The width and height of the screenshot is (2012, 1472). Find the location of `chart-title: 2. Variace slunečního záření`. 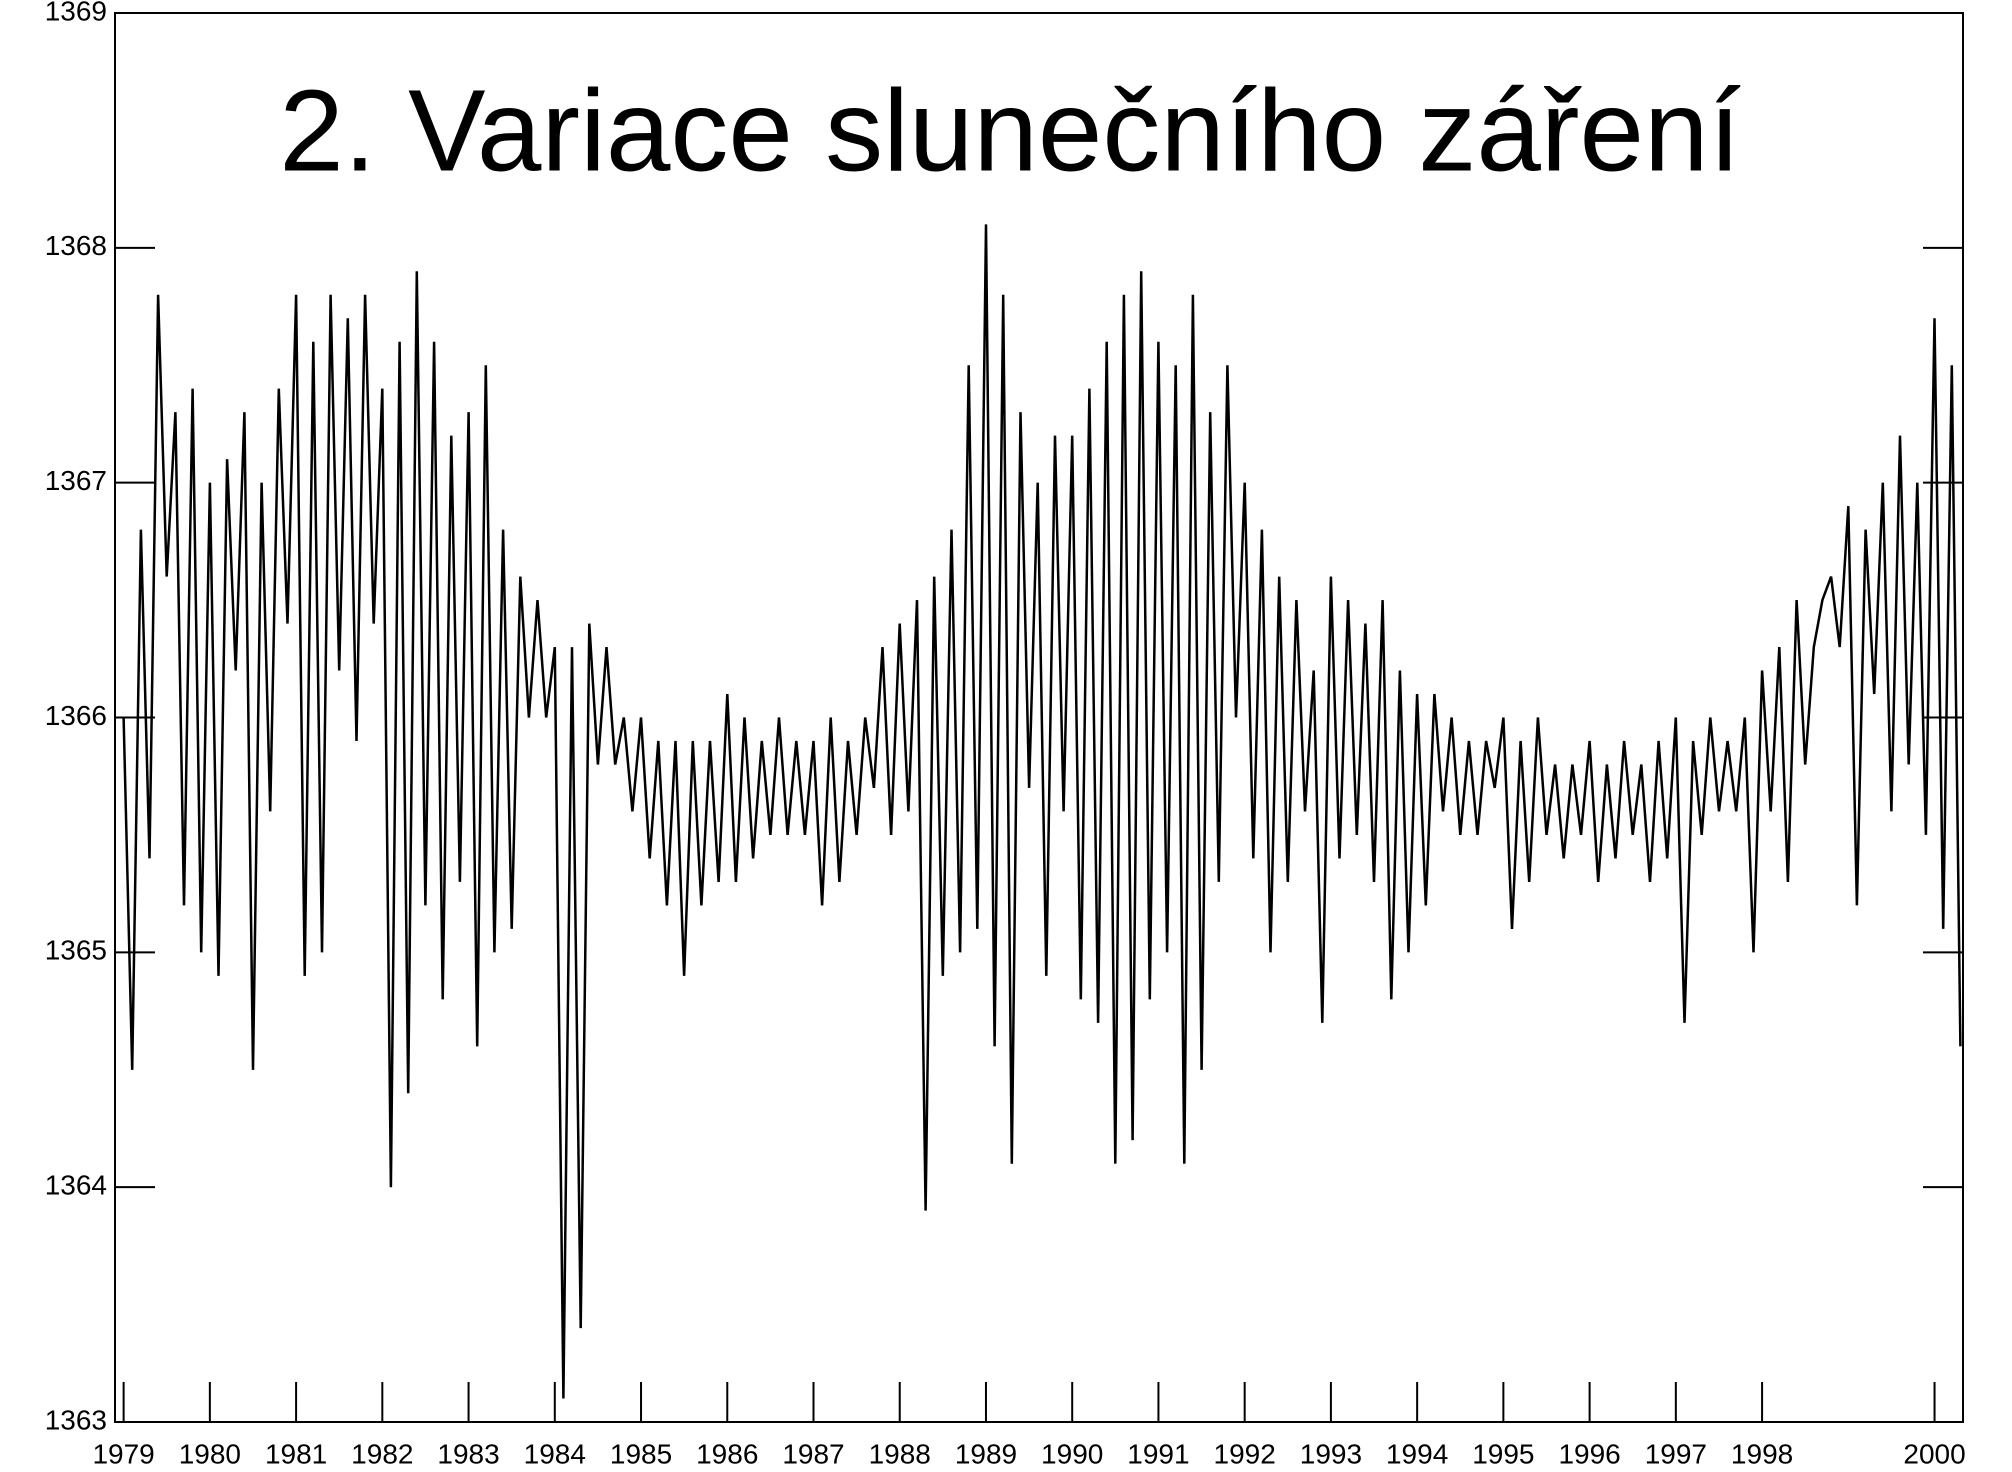

chart-title: 2. Variace slunečního záření is located at coordinates (1010, 131).